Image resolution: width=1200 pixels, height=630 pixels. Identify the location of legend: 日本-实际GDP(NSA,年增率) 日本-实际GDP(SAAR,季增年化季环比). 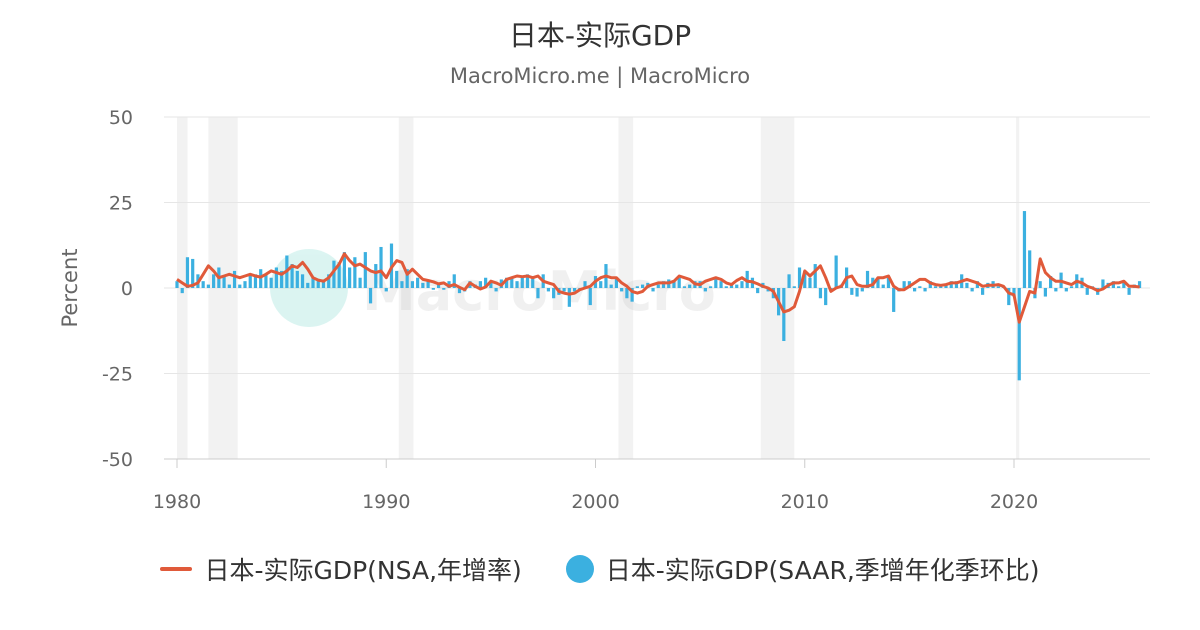
(600, 569).